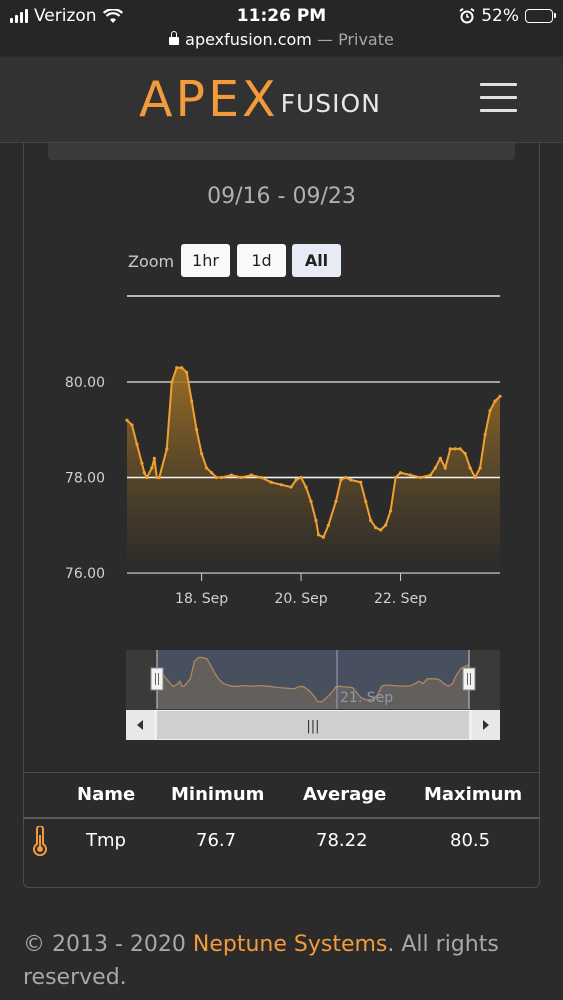 The height and width of the screenshot is (1000, 563). Describe the element at coordinates (205, 260) in the screenshot. I see `zoom-1hr-button: 1hr` at that location.